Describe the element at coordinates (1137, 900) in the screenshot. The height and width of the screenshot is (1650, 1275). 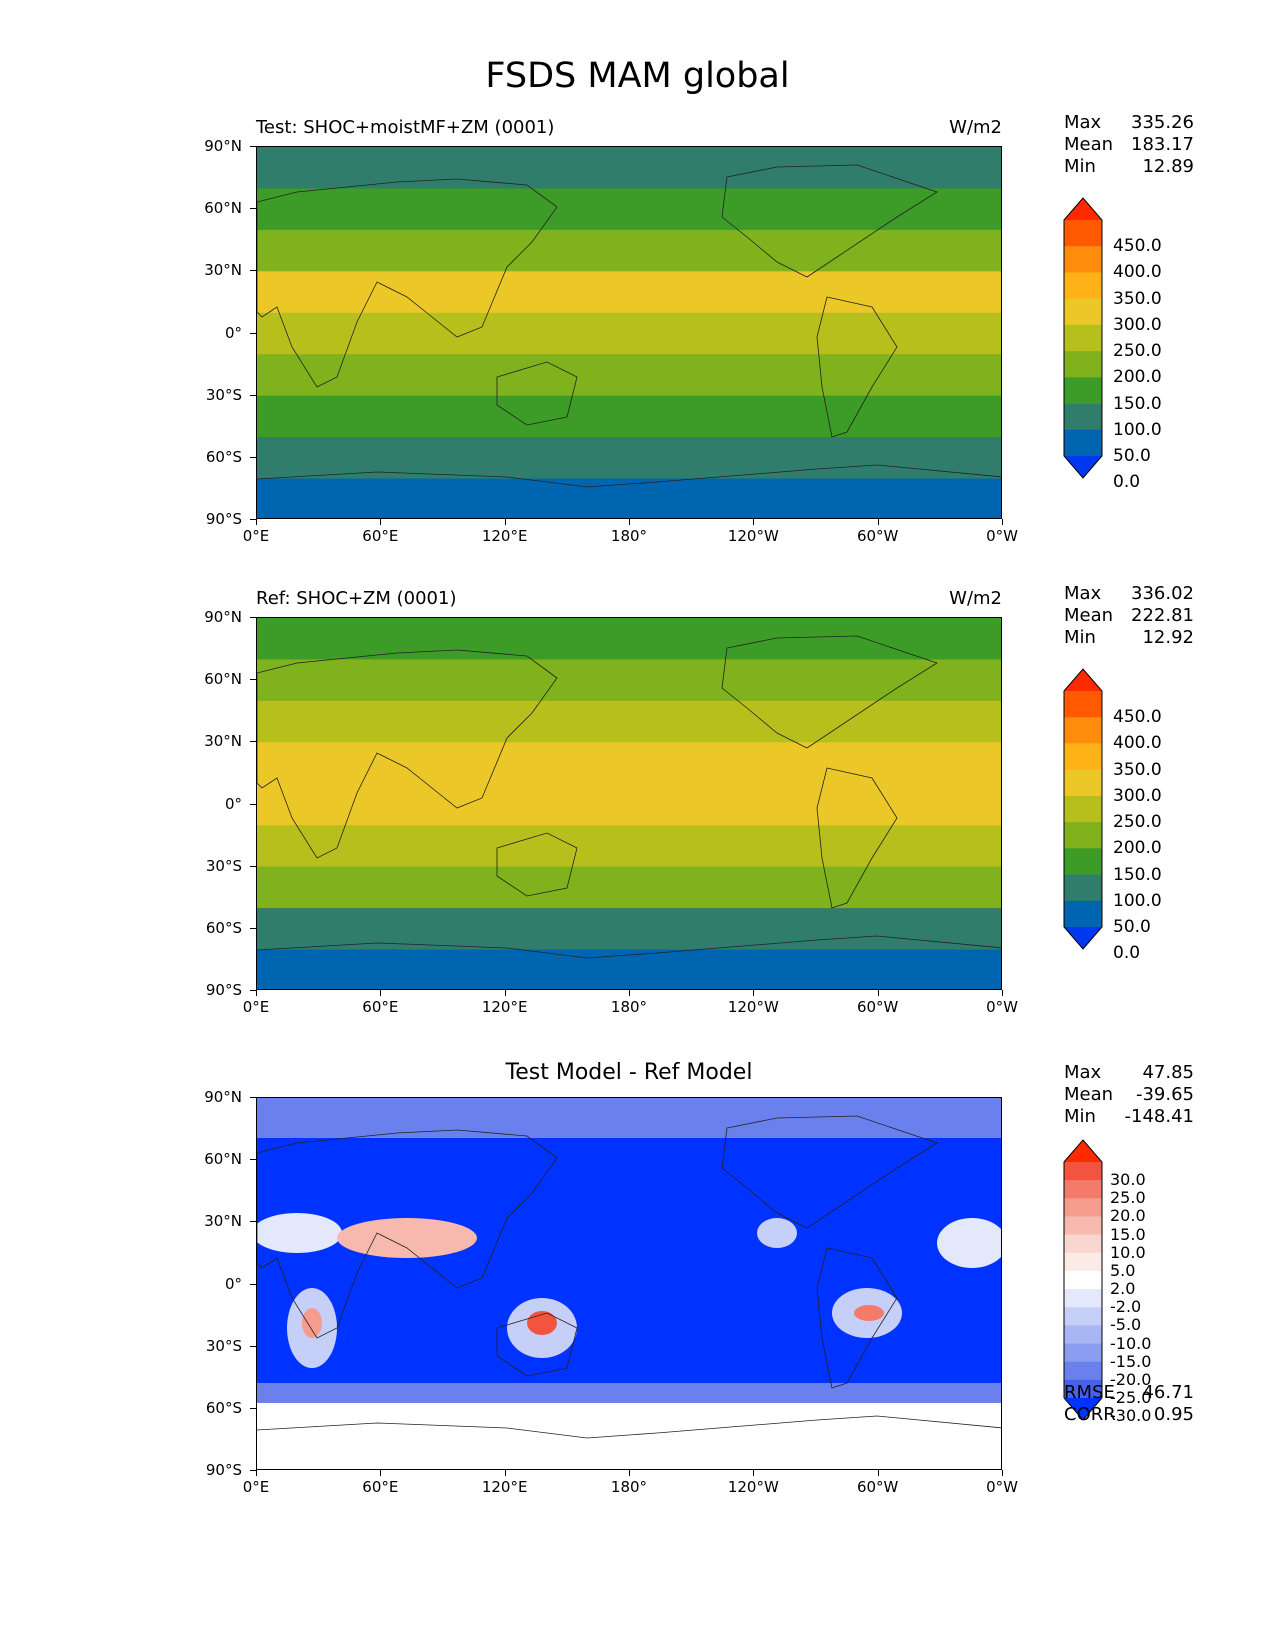
I see `colorbar-tick-label: 100.0` at that location.